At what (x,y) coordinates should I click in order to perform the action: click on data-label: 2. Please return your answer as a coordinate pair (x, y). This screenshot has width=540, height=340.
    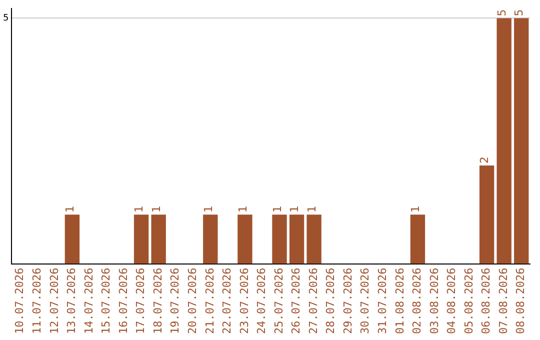
    Looking at the image, I should click on (485, 160).